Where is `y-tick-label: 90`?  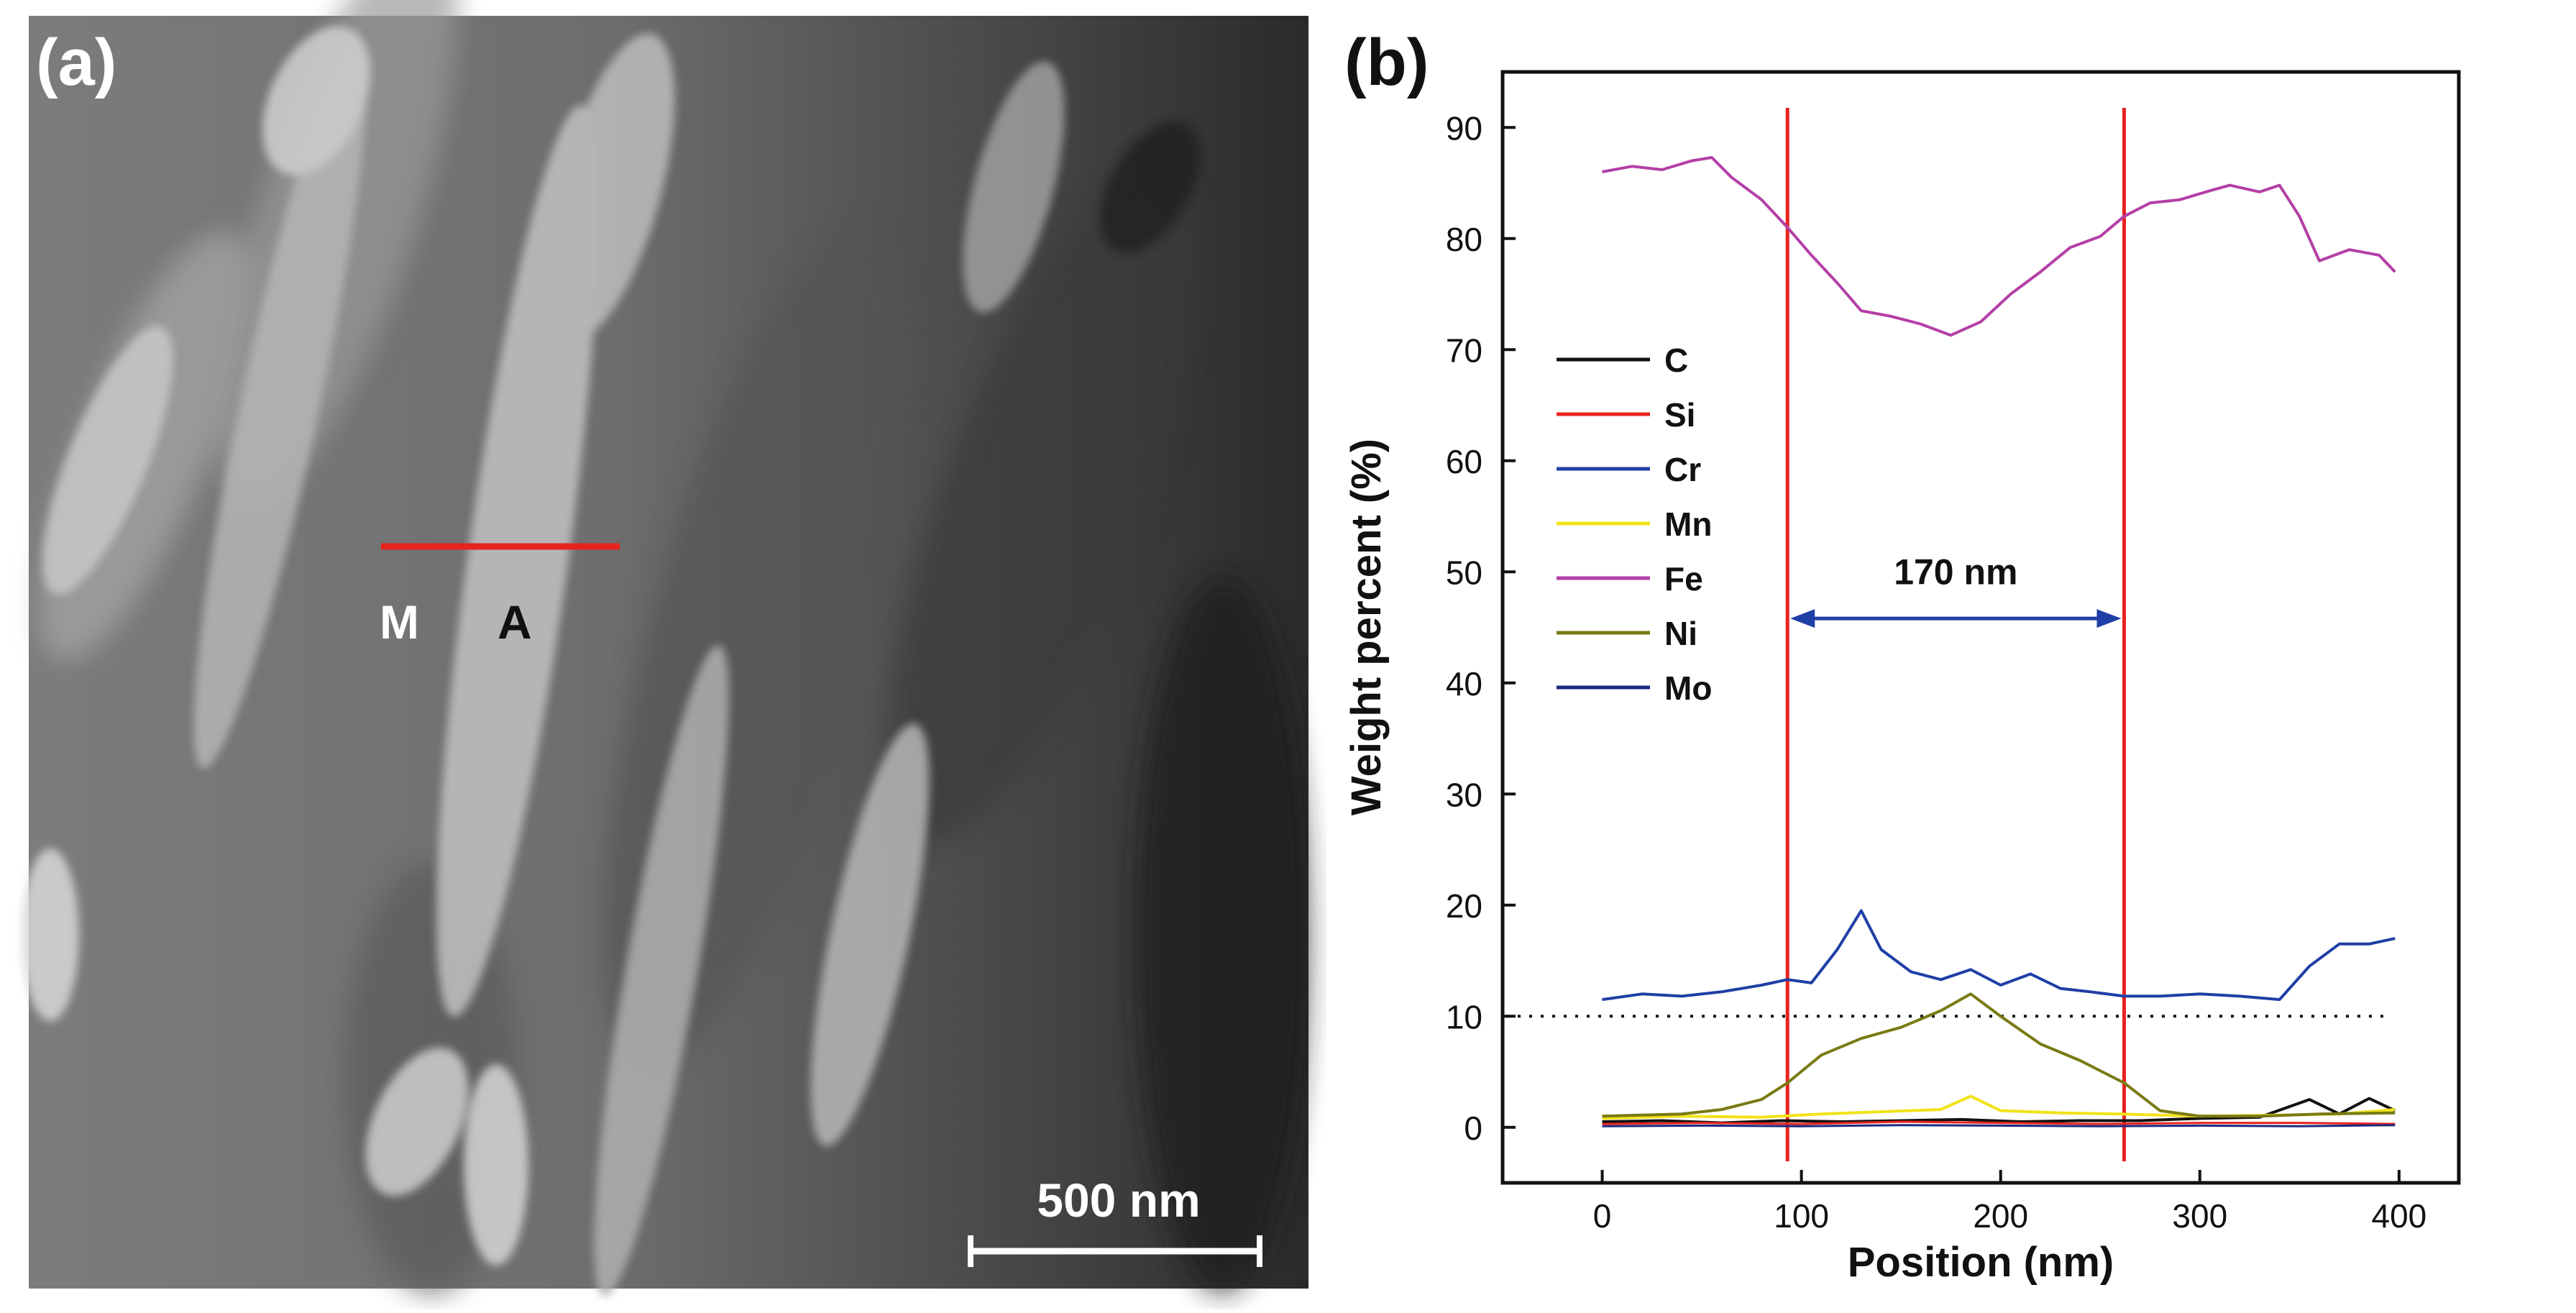 y-tick-label: 90 is located at coordinates (1464, 128).